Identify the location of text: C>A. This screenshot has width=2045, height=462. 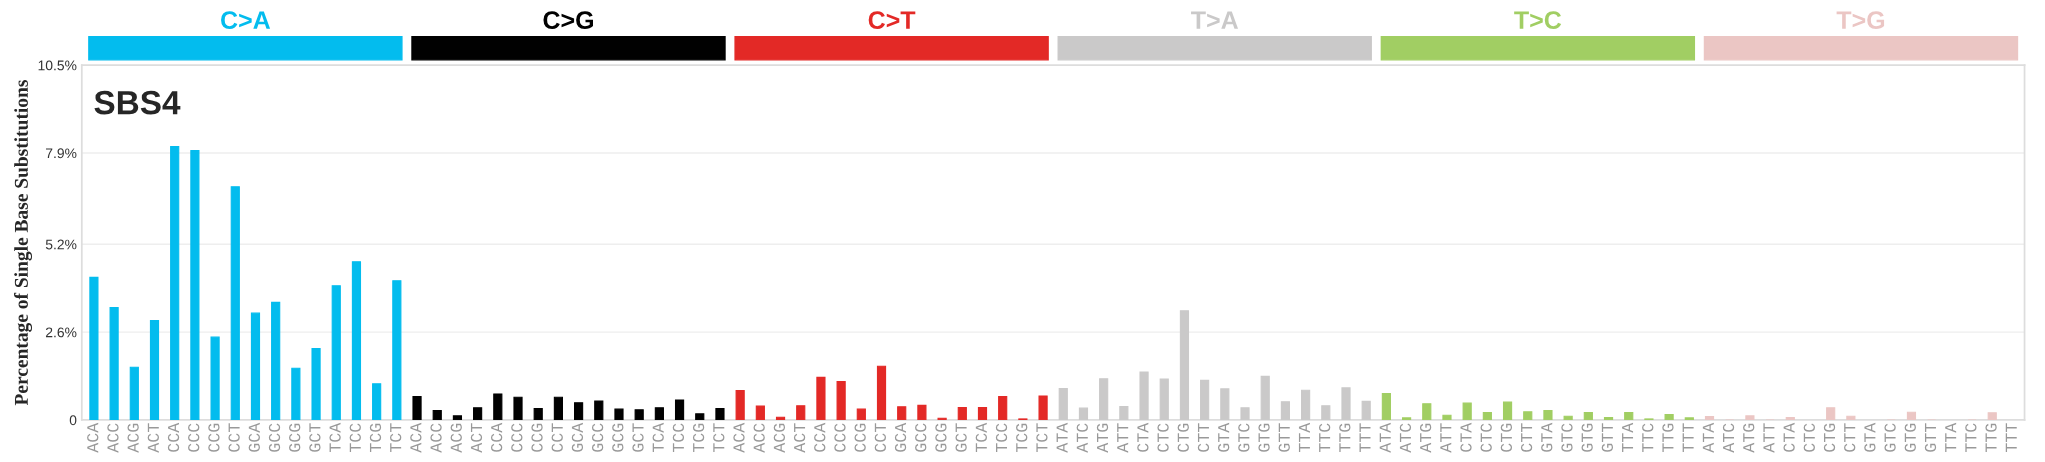
(246, 20).